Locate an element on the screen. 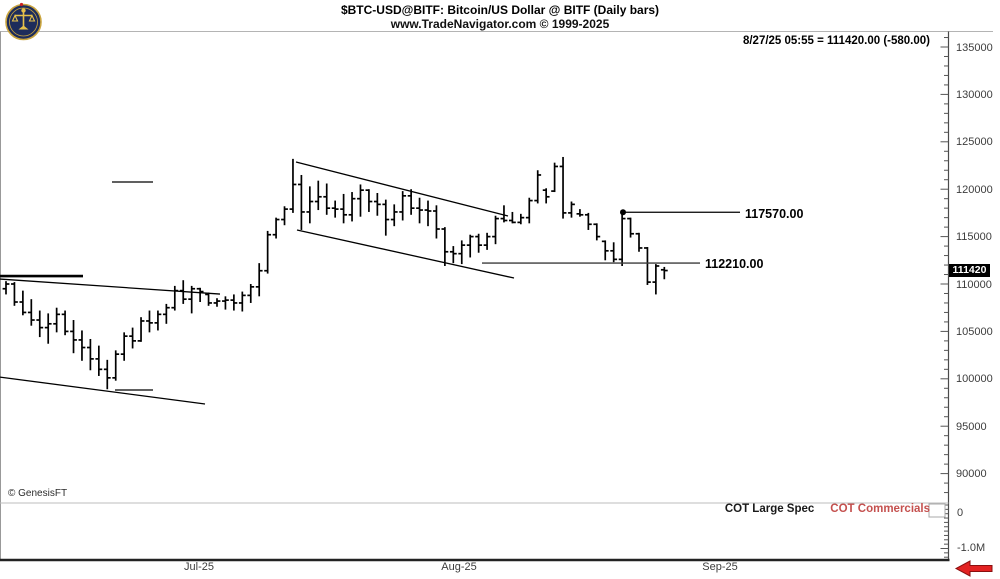  genesisft-logo is located at coordinates (23, 21).